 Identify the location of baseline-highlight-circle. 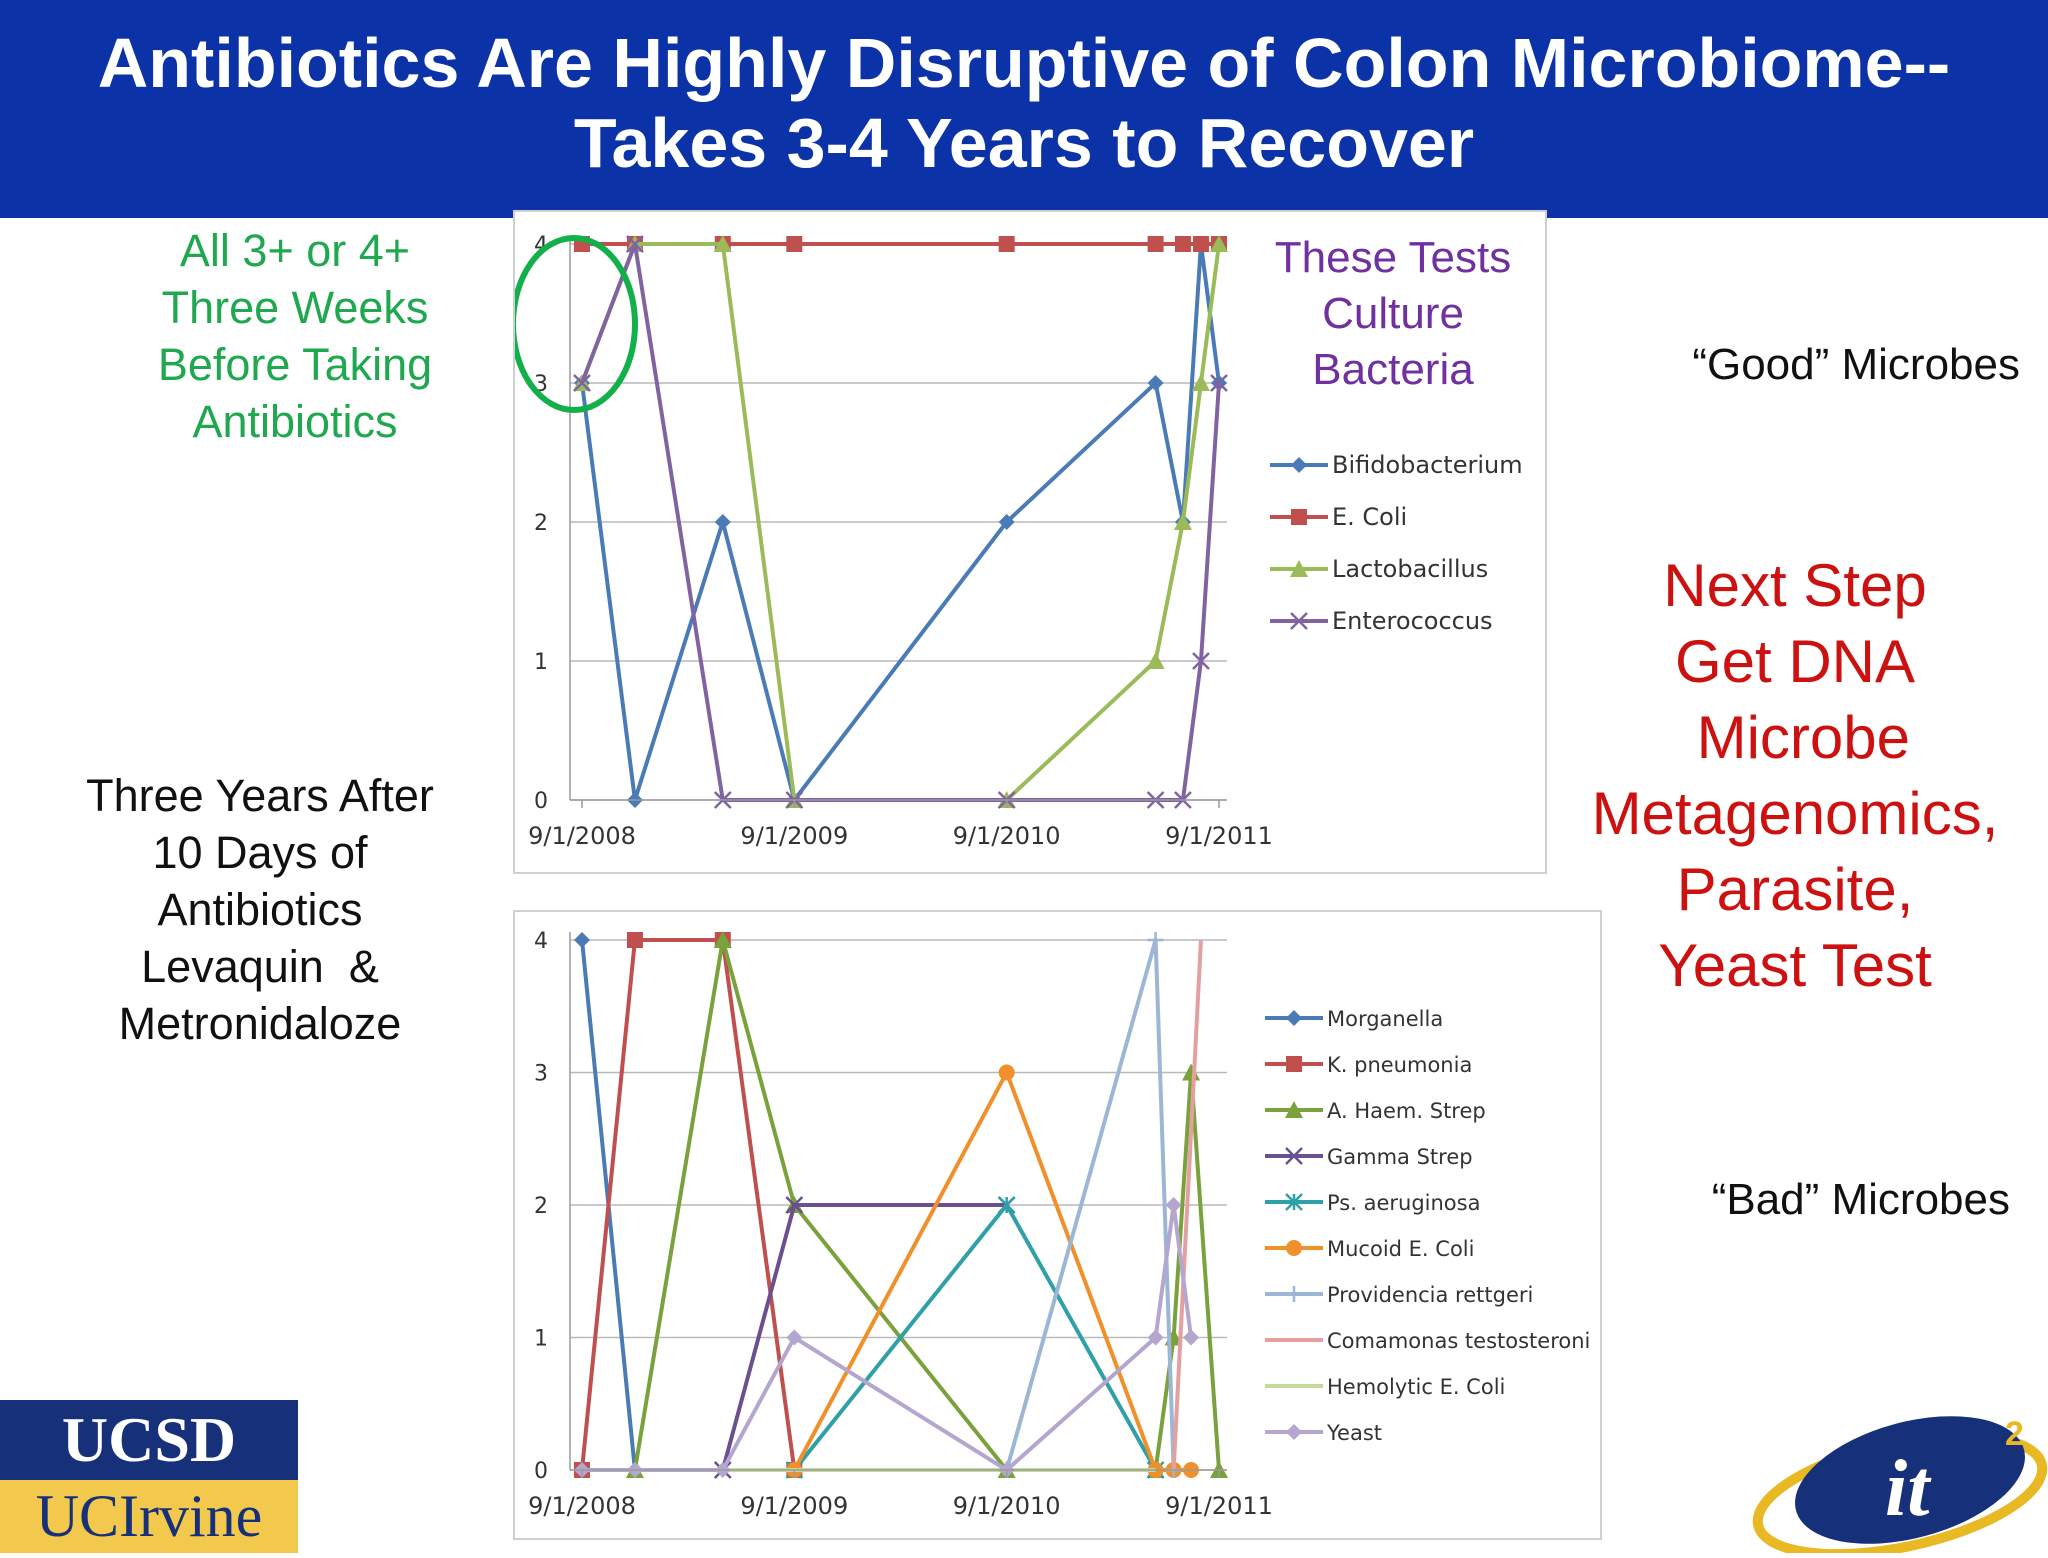
(574, 324).